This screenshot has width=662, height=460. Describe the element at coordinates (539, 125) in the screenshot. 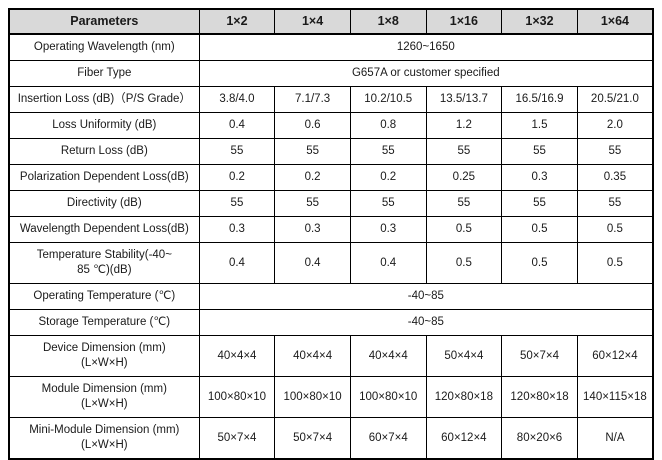

I see `value-cell: 1.5` at that location.